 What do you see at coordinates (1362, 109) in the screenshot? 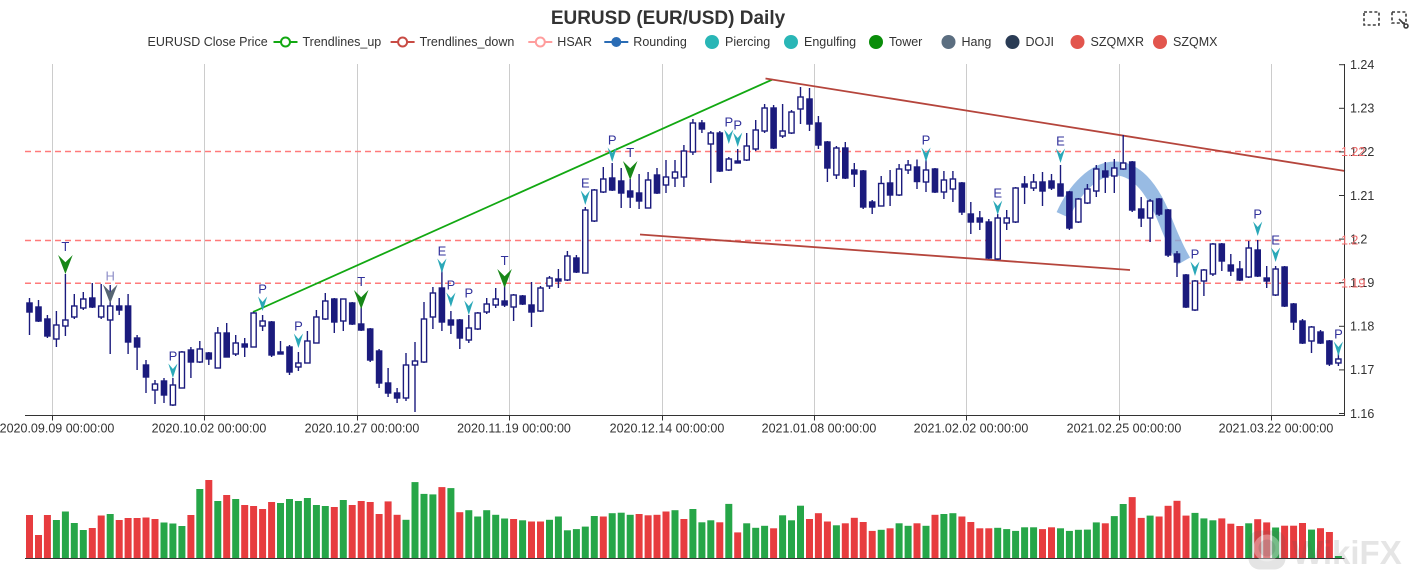
I see `svg-text: 1.23` at bounding box center [1362, 109].